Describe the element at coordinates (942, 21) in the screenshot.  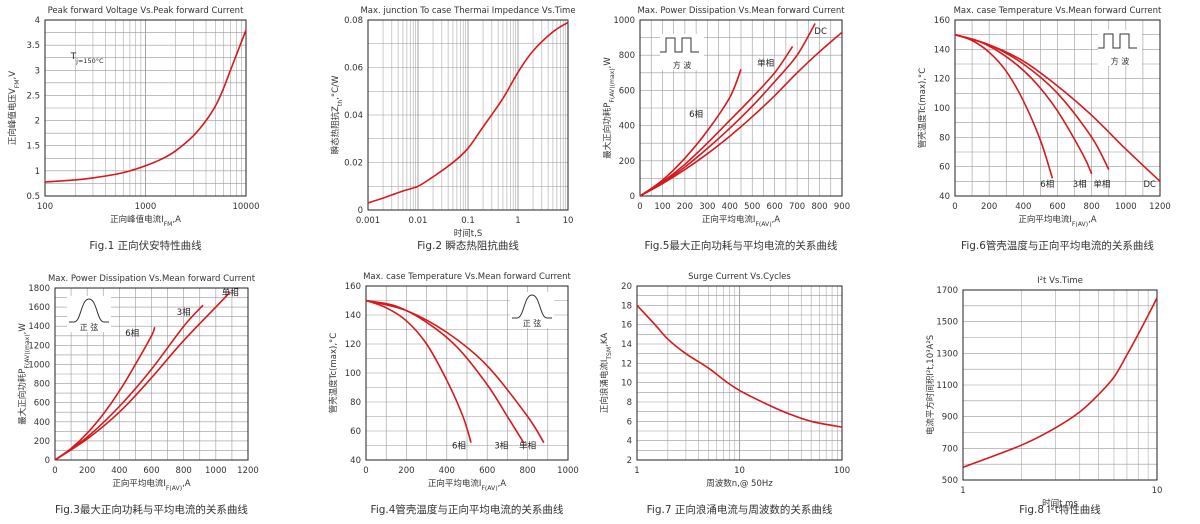
I see `y-tick-label: 160` at that location.